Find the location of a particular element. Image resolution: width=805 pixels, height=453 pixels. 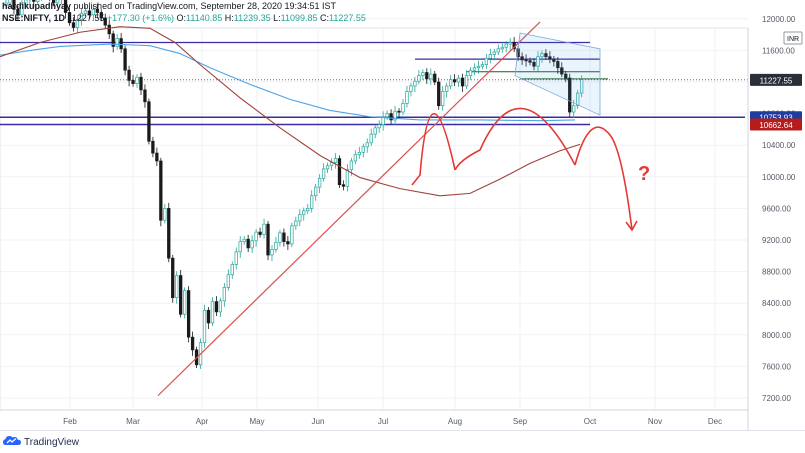

author-name: hardikupadhyay is located at coordinates (37, 6).